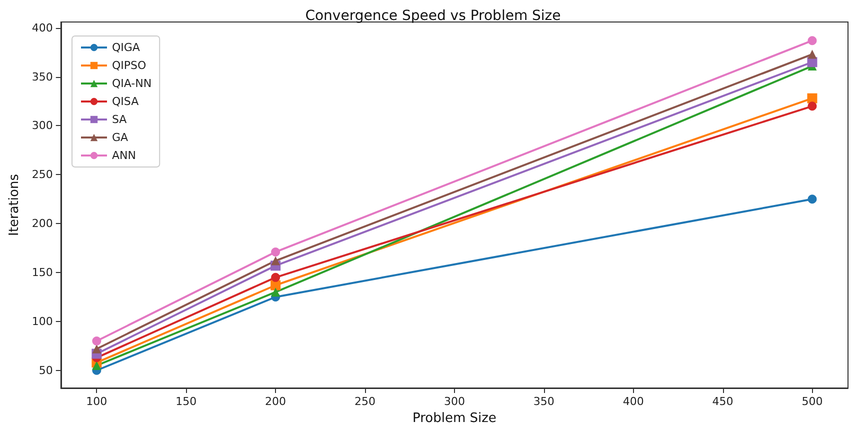  What do you see at coordinates (365, 401) in the screenshot?
I see `x-tick-label: 250` at bounding box center [365, 401].